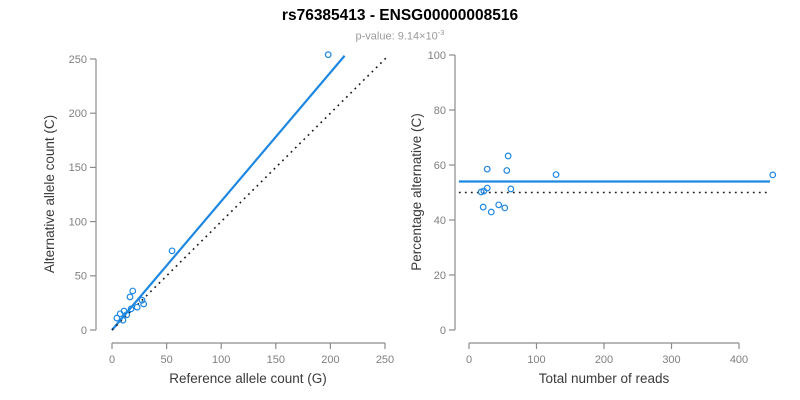 This screenshot has height=400, width=800. What do you see at coordinates (396, 36) in the screenshot?
I see `pvalue-text: p-value: 9.14×10` at bounding box center [396, 36].